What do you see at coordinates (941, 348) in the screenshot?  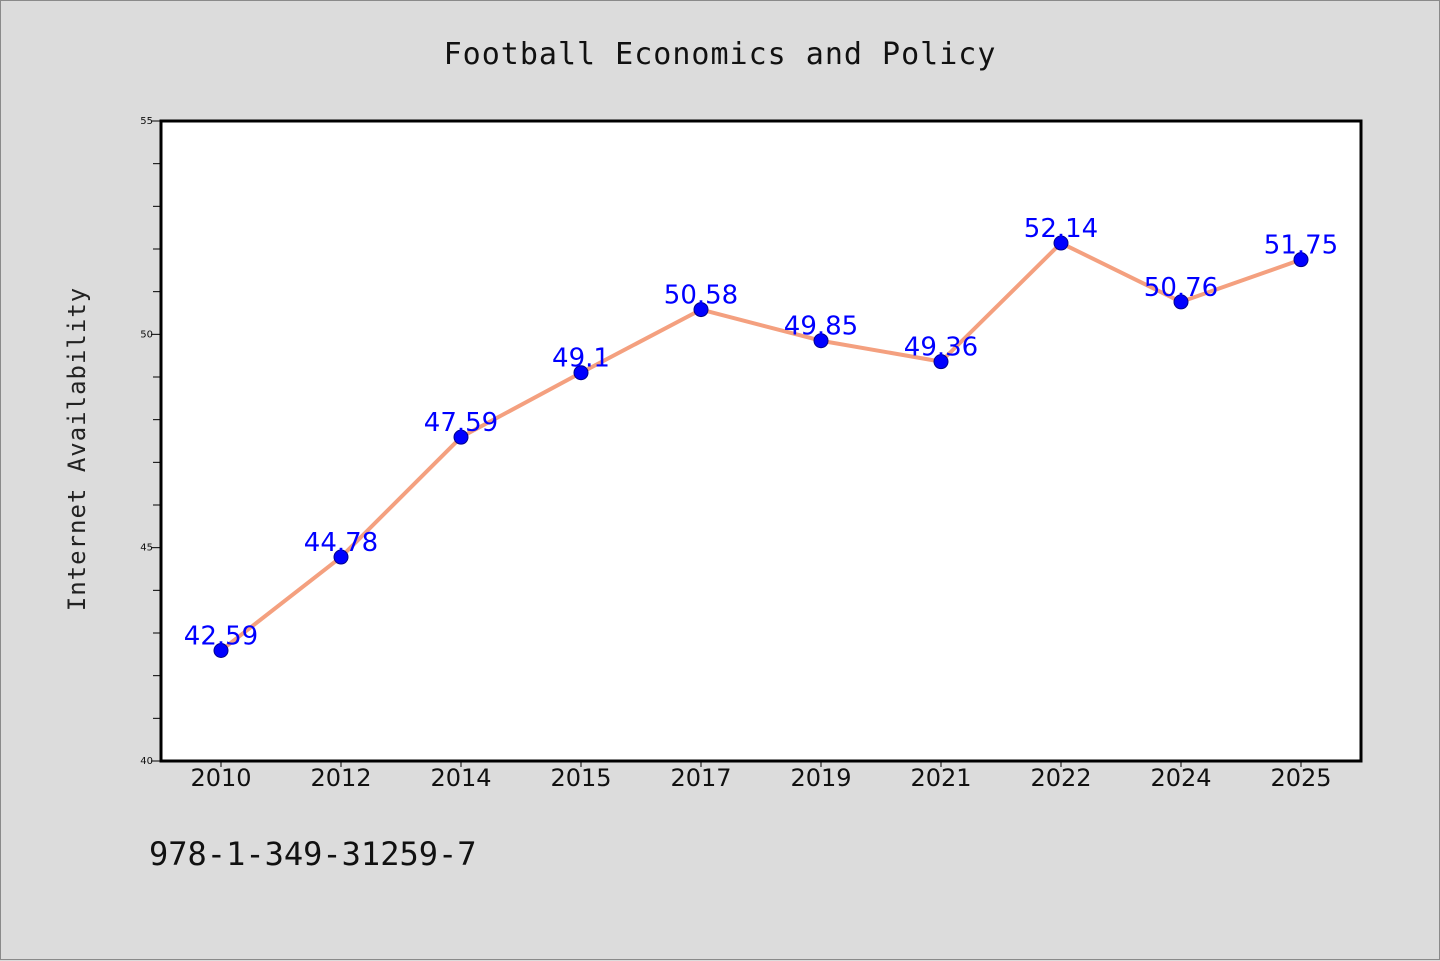 I see `data-label: 49.36` at bounding box center [941, 348].